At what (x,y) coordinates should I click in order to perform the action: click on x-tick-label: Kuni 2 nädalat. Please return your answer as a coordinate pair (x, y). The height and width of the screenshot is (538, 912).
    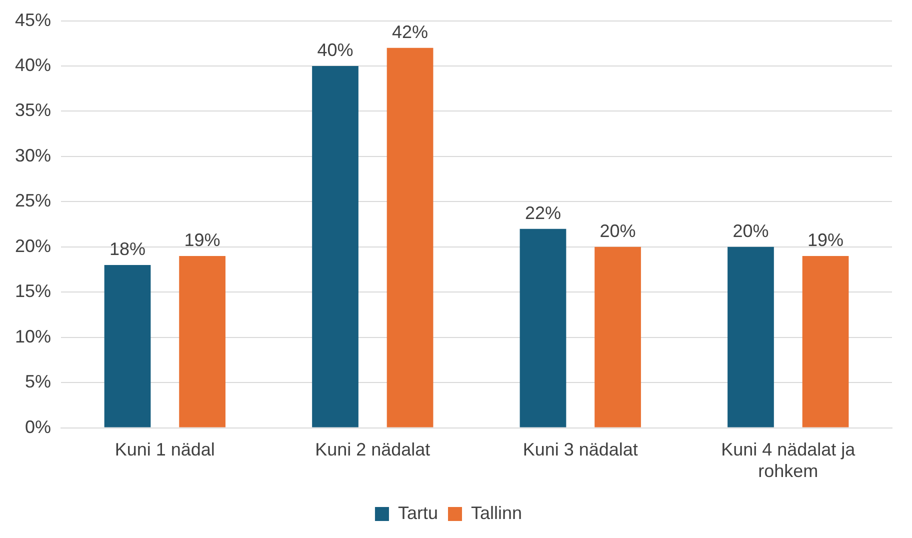
    Looking at the image, I should click on (372, 450).